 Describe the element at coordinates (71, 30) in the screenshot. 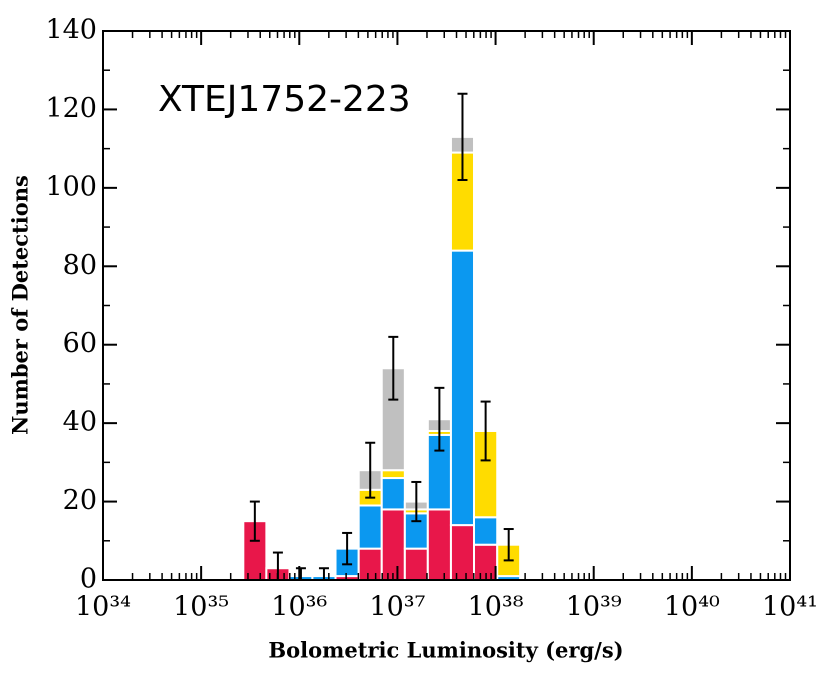

I see `y-tick-label: 140` at that location.